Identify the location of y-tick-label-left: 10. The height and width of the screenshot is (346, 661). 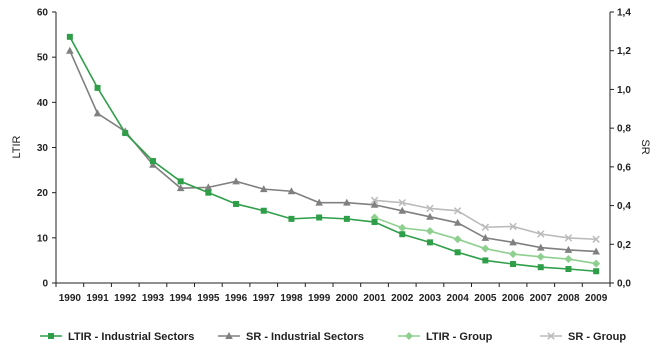
(43, 238).